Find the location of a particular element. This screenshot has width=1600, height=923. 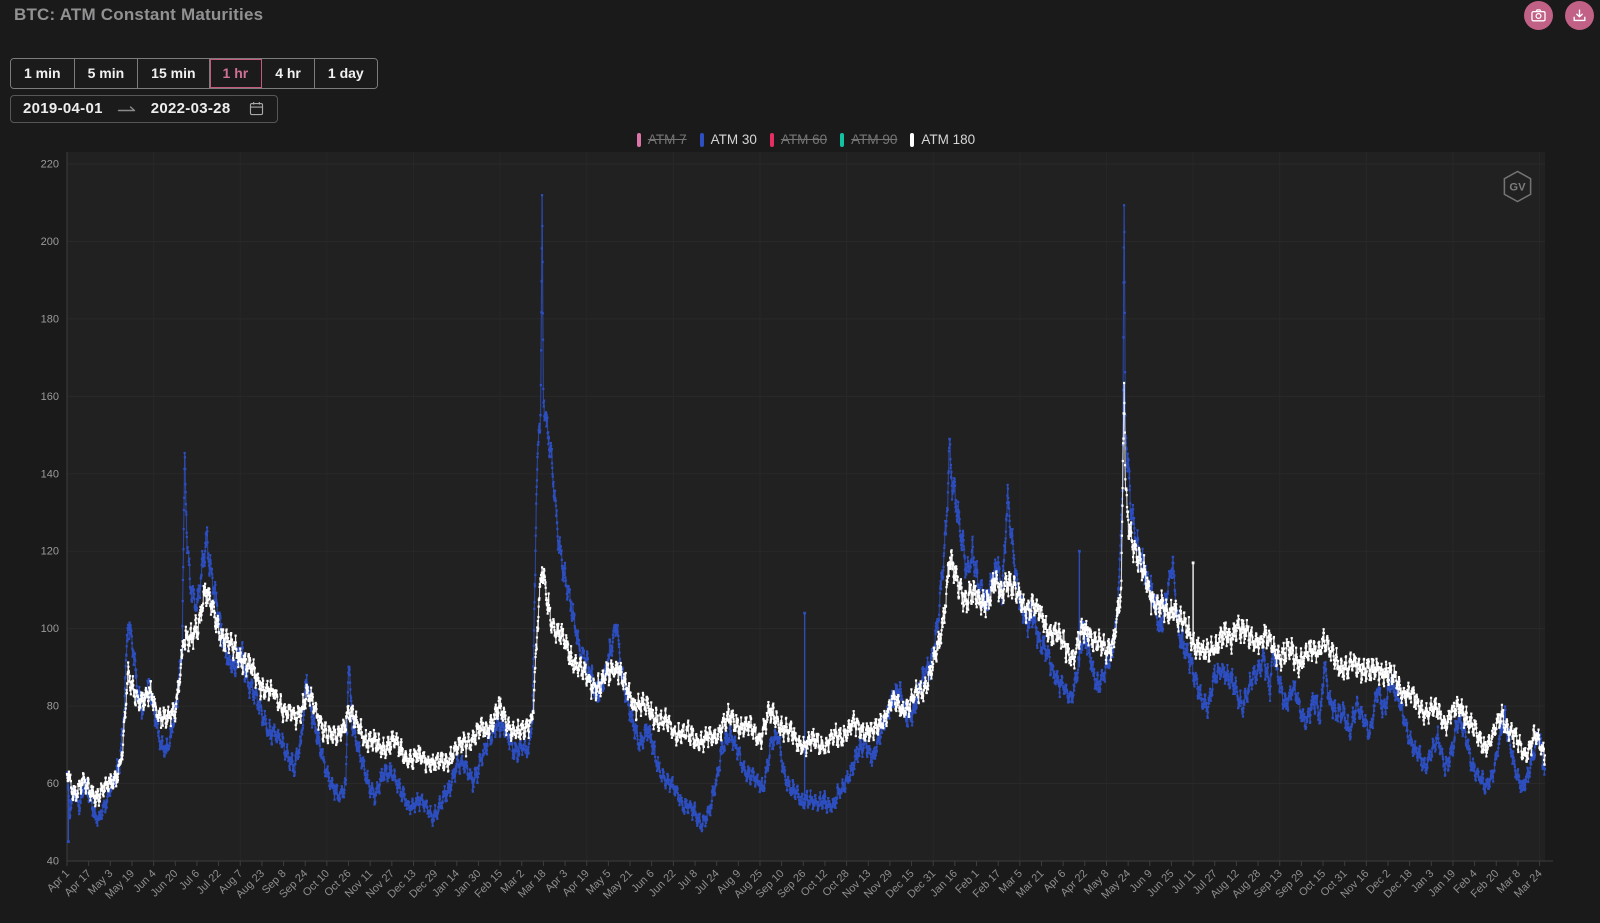

interval-button-1-min: 1 min is located at coordinates (43, 73).